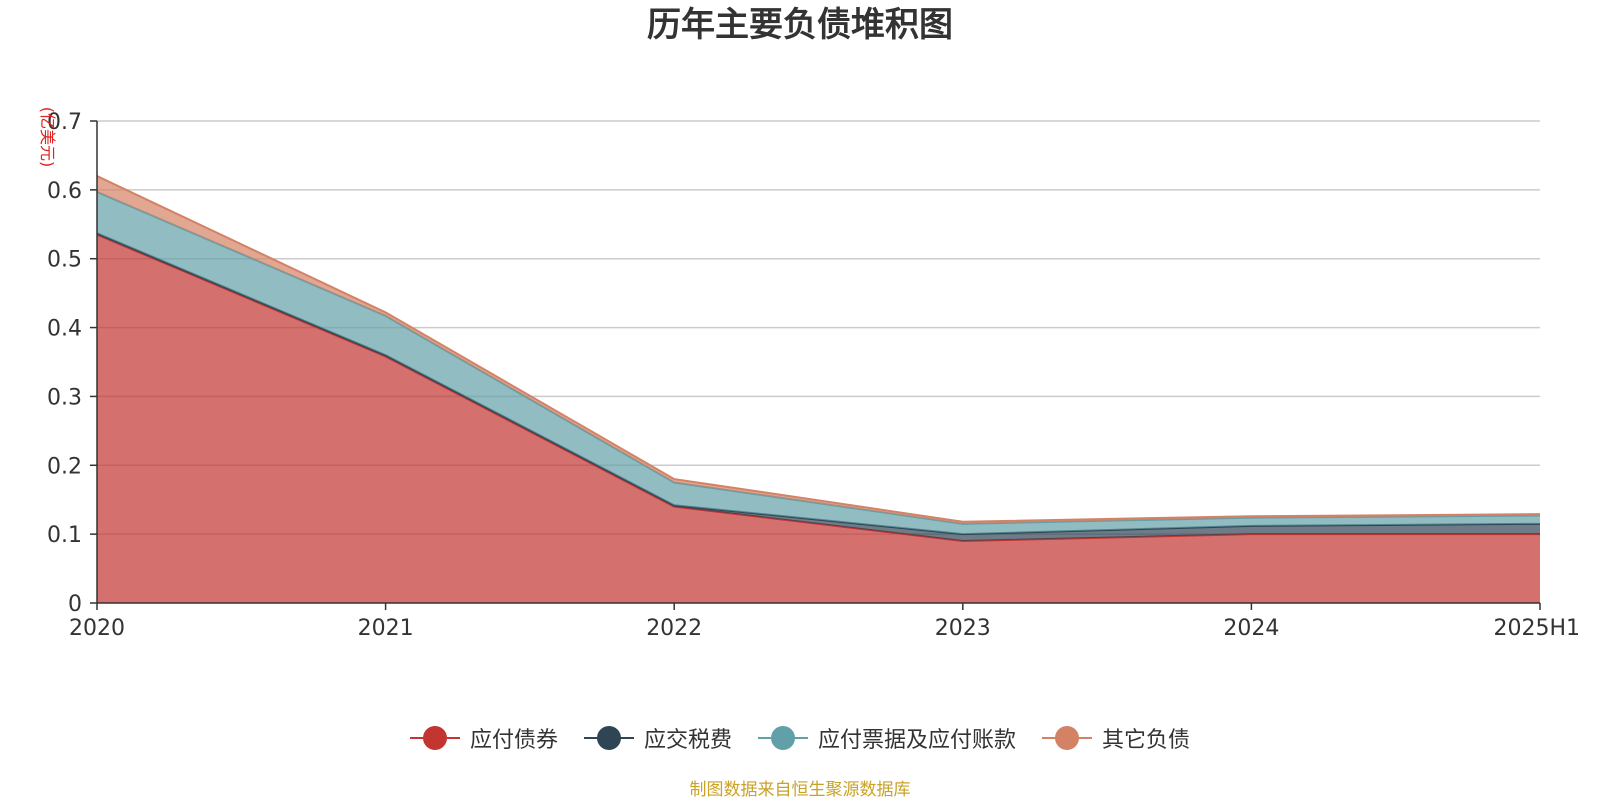 This screenshot has height=800, width=1600. Describe the element at coordinates (64, 260) in the screenshot. I see `y-tick-label: 0.5` at that location.